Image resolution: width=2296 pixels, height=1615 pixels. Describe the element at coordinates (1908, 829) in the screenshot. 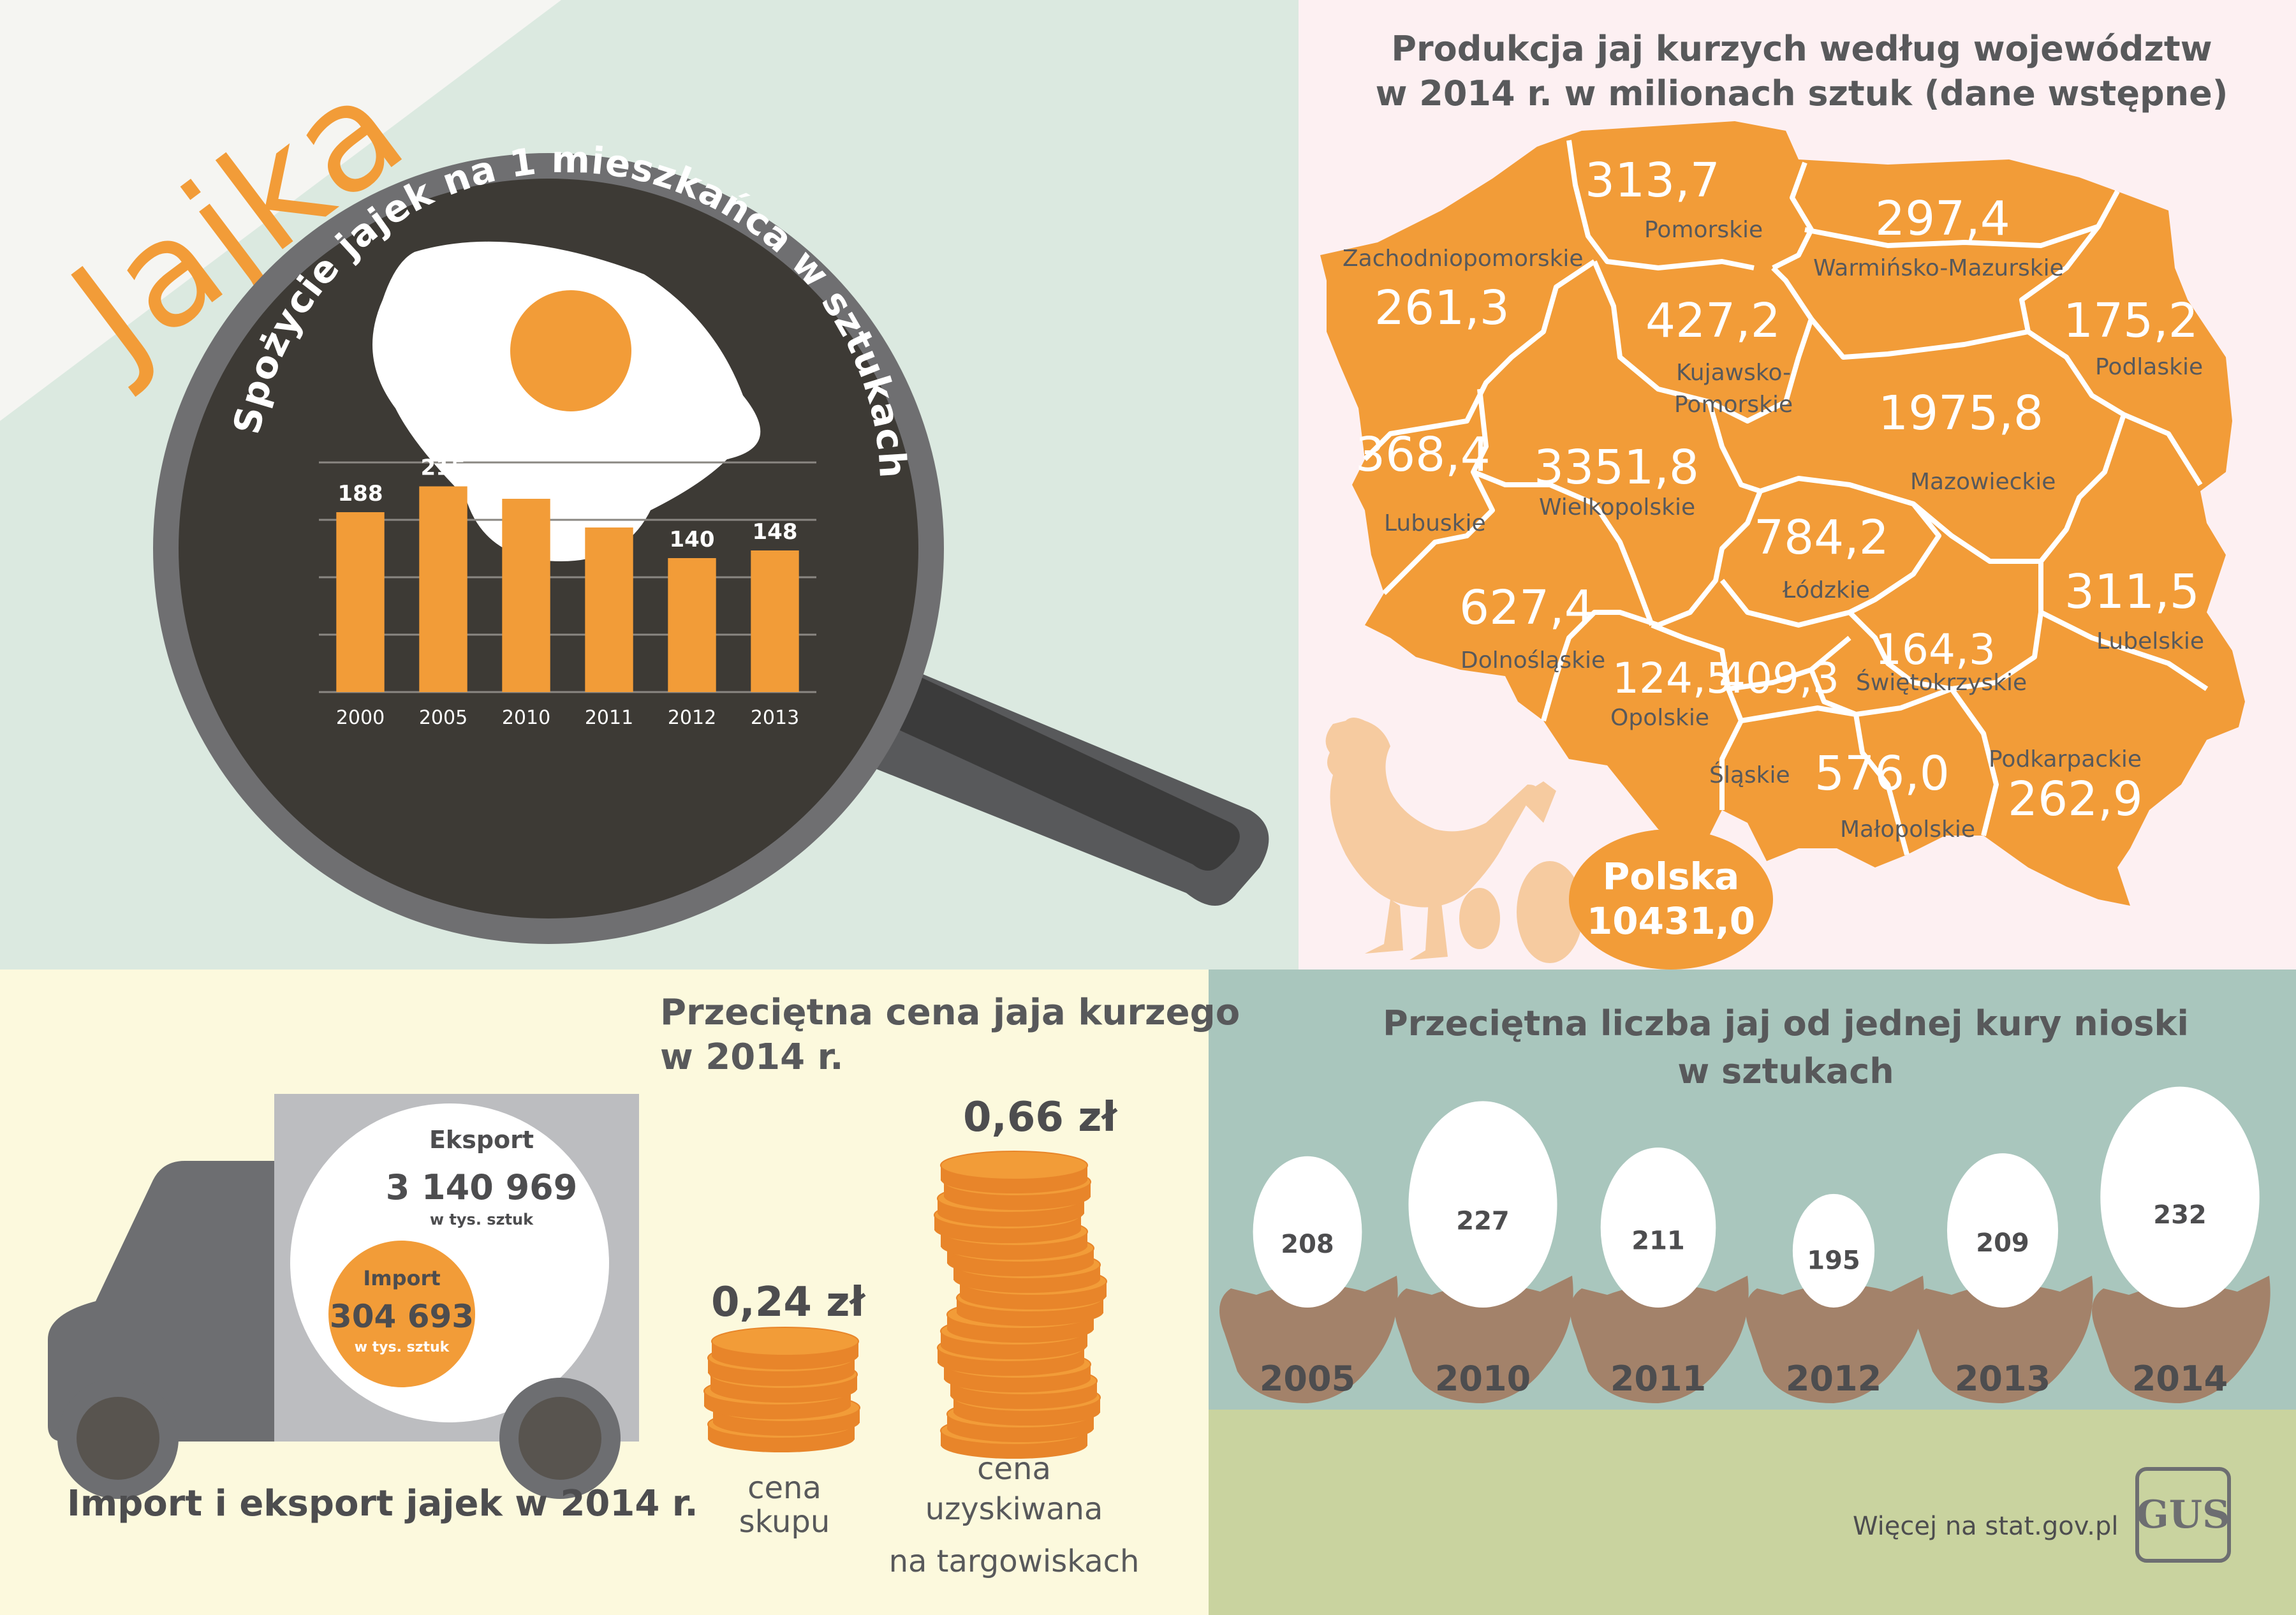

I see `region-name-malopolskie: Małopolskie` at that location.